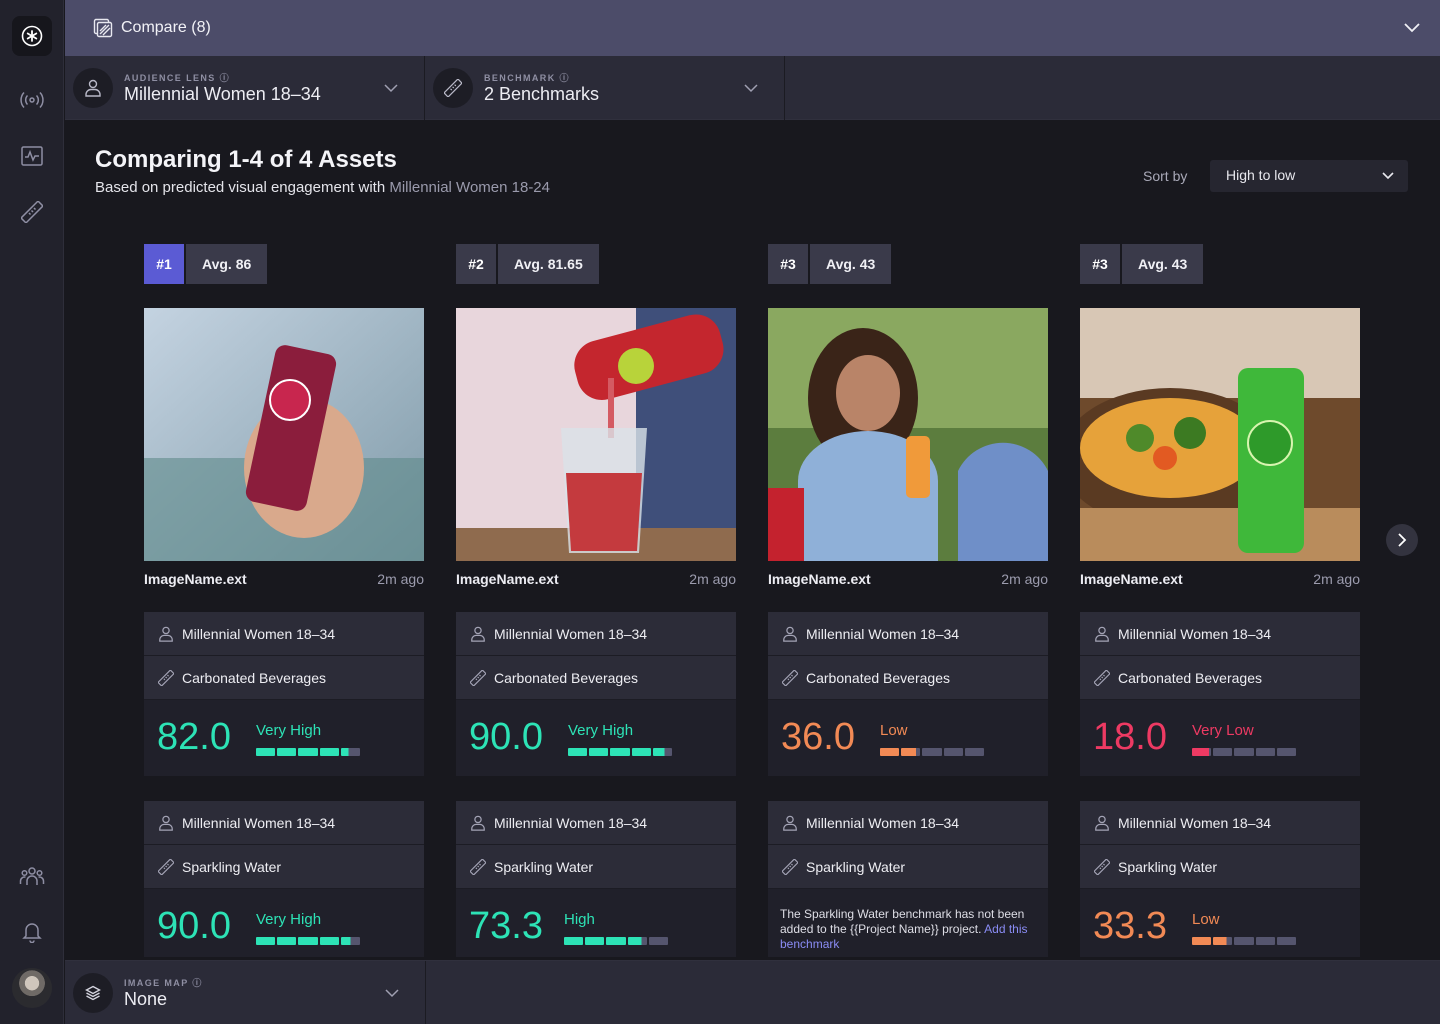 The height and width of the screenshot is (1024, 1440). What do you see at coordinates (1402, 540) in the screenshot?
I see `next-page-button` at bounding box center [1402, 540].